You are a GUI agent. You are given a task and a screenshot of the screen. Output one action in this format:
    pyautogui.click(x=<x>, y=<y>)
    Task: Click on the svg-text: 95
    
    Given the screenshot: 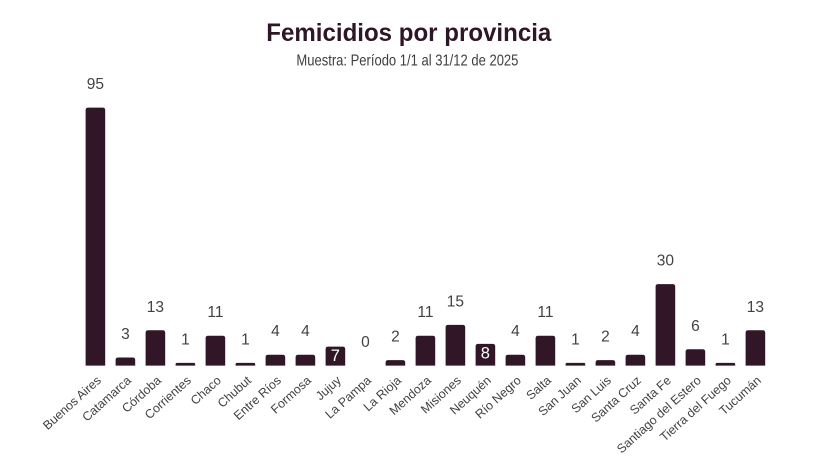 What is the action you would take?
    pyautogui.click(x=95, y=84)
    